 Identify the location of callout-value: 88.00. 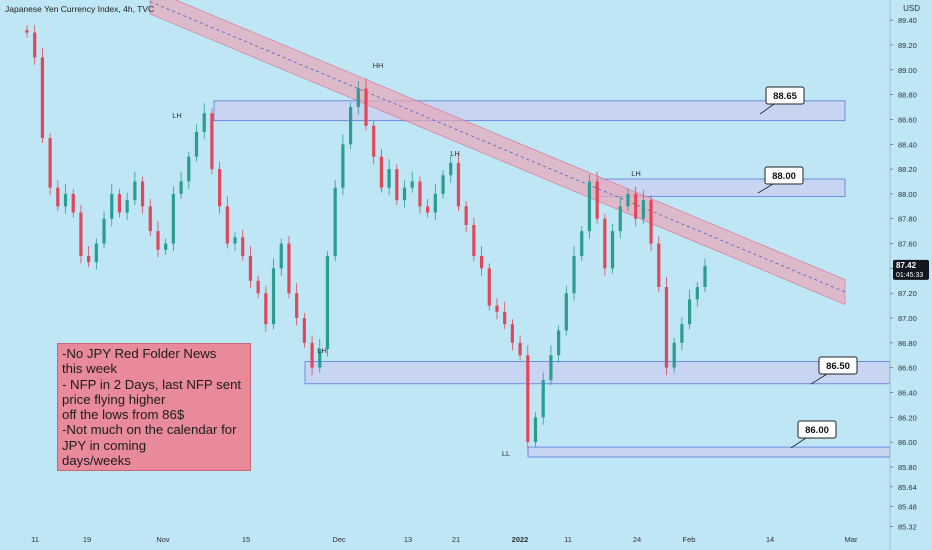
(784, 176).